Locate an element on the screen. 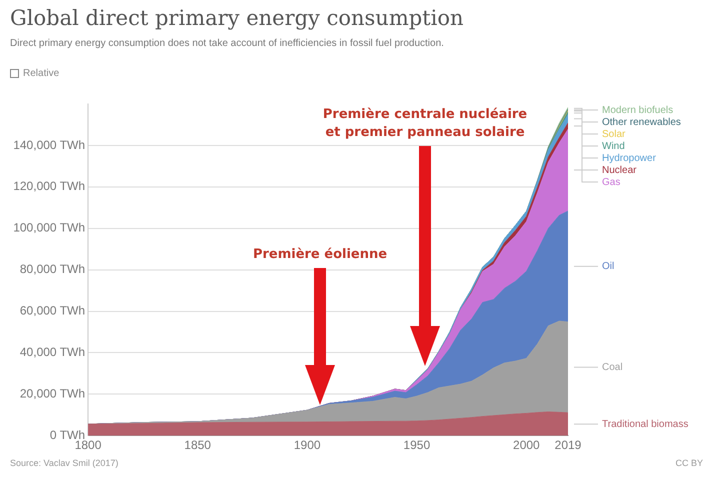 The width and height of the screenshot is (713, 479). text: Solar is located at coordinates (614, 134).